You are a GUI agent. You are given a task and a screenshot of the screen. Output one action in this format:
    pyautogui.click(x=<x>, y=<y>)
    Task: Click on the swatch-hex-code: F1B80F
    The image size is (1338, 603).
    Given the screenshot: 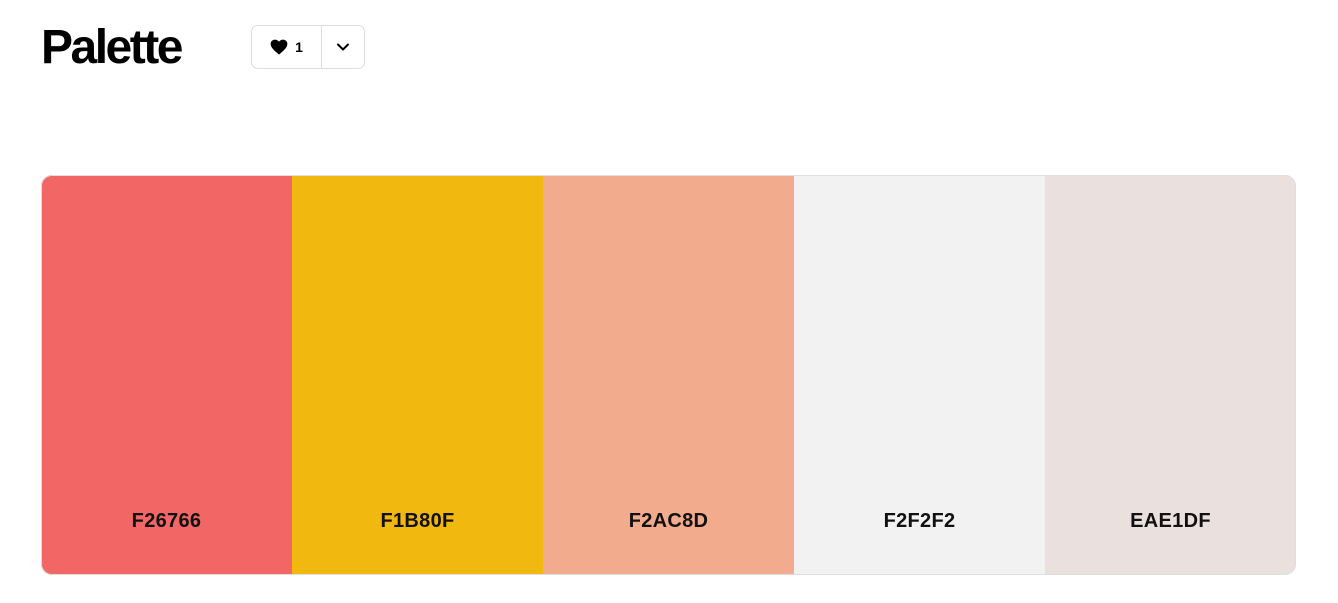 What is the action you would take?
    pyautogui.click(x=417, y=521)
    